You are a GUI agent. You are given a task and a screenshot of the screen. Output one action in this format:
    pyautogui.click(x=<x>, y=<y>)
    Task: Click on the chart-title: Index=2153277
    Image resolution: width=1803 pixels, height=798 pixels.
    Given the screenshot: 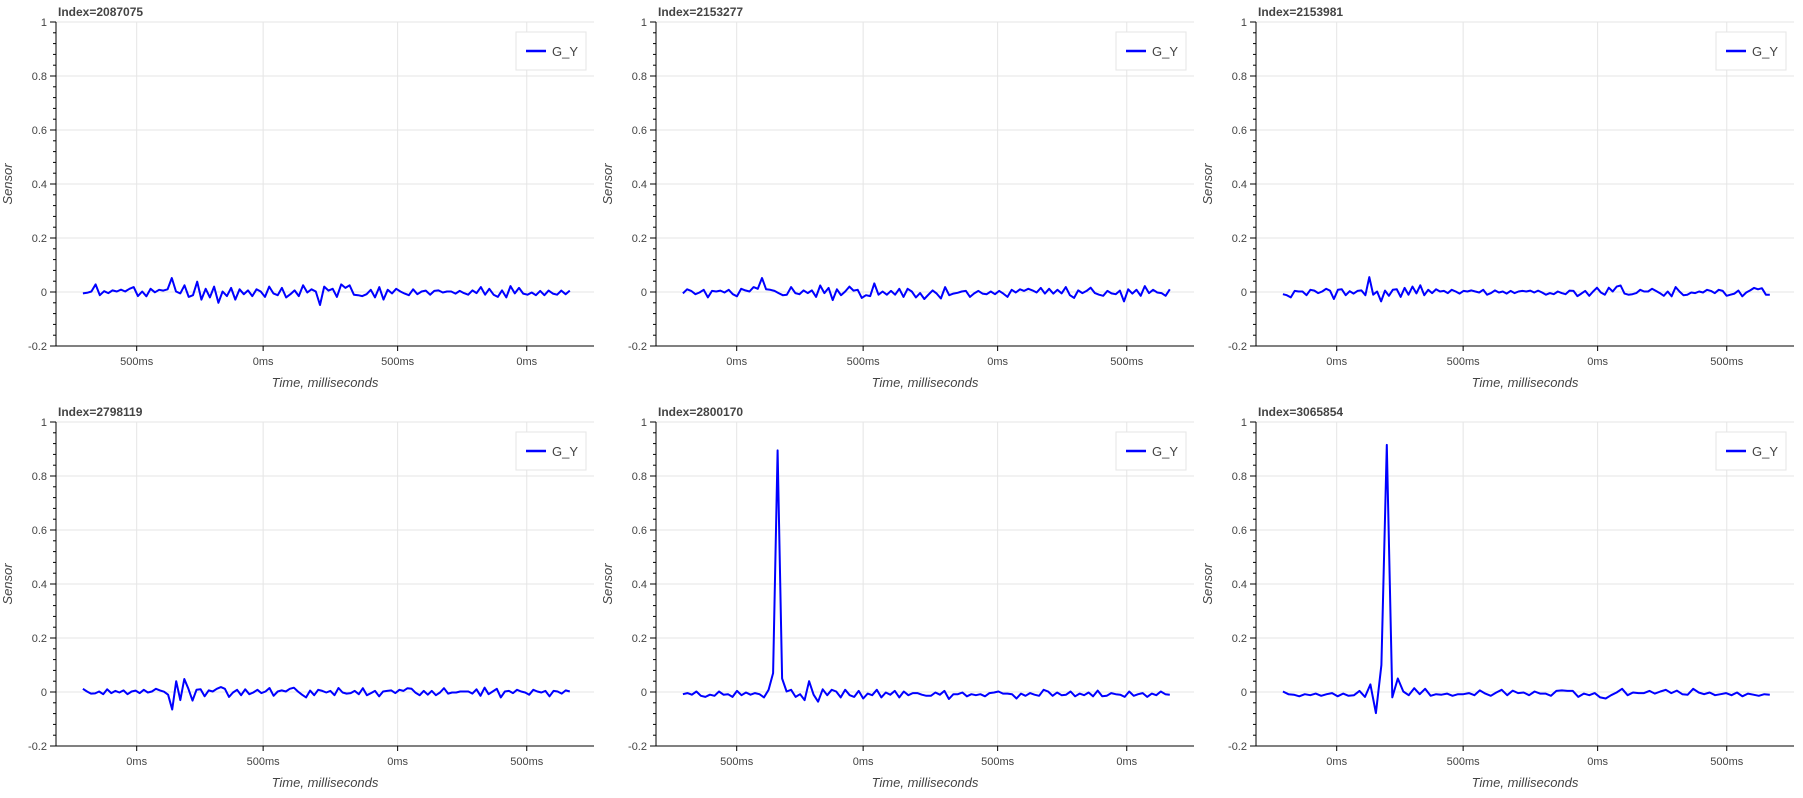 What is the action you would take?
    pyautogui.click(x=700, y=12)
    